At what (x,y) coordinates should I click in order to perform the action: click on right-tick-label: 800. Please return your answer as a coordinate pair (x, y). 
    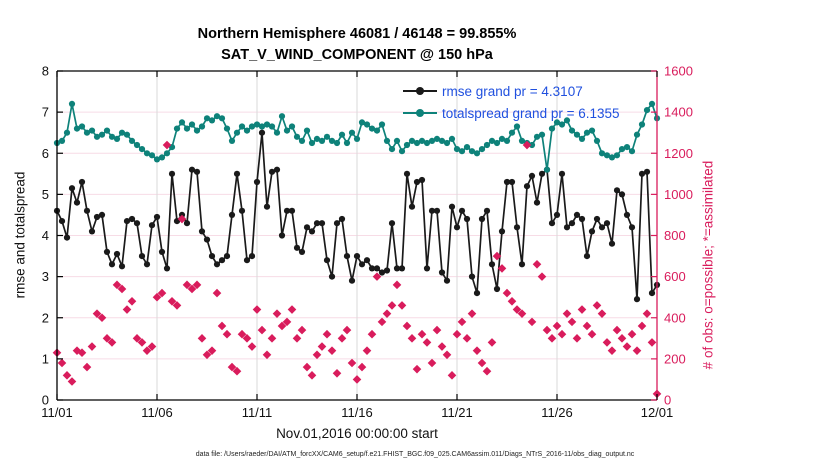
    Looking at the image, I should click on (675, 235).